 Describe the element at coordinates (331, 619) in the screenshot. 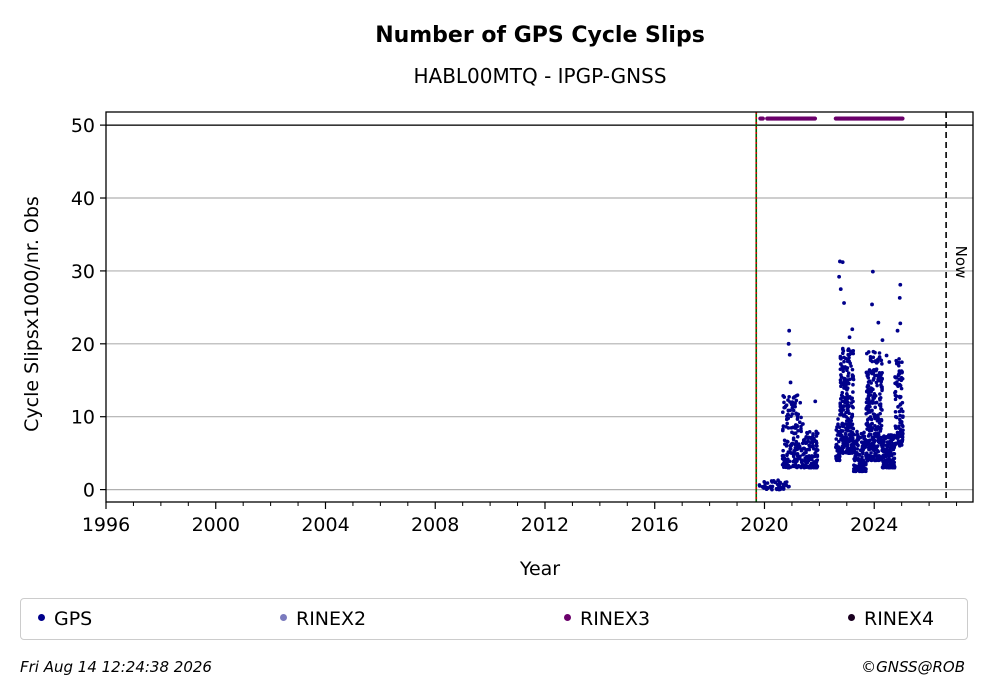

I see `legend-label-rinex2: RINEX2` at that location.